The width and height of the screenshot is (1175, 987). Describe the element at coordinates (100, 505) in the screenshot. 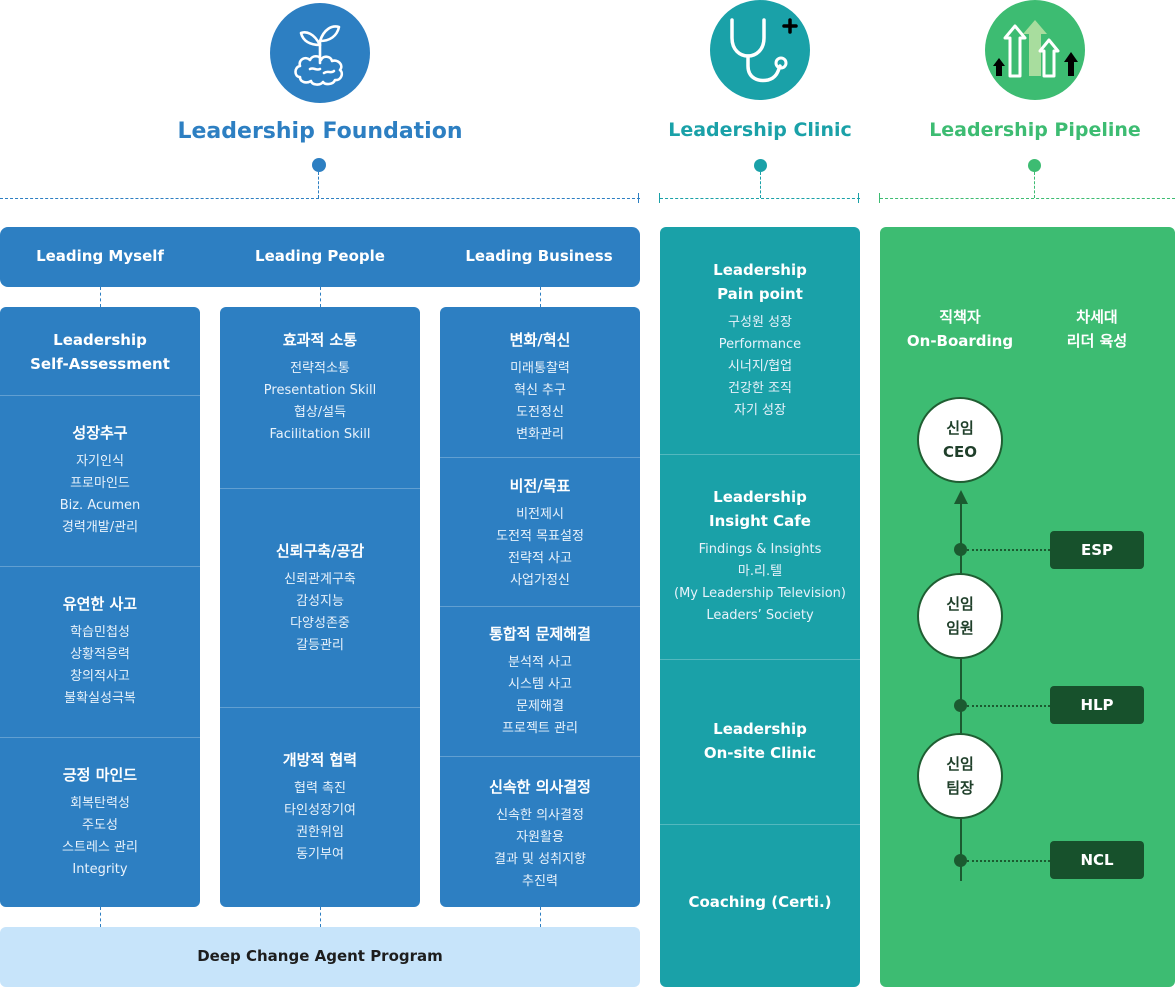

I see `competency-item: Biz. Acumen` at that location.